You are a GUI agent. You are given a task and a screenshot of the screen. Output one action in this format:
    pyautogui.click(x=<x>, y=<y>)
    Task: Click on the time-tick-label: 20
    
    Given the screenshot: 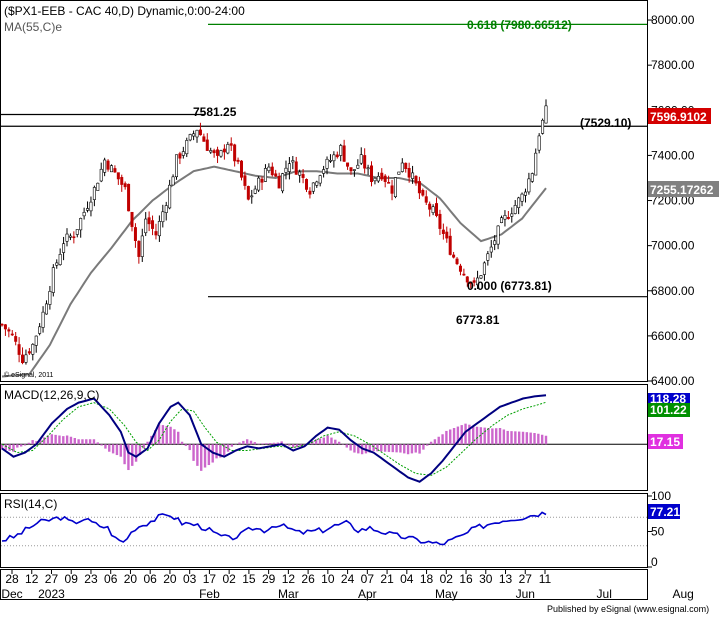 What is the action you would take?
    pyautogui.click(x=170, y=579)
    